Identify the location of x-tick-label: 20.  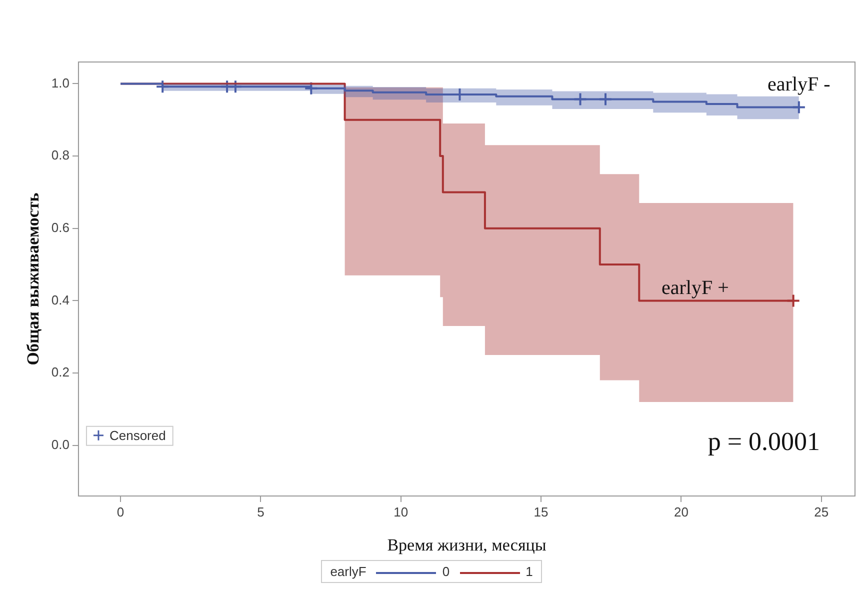
(681, 512).